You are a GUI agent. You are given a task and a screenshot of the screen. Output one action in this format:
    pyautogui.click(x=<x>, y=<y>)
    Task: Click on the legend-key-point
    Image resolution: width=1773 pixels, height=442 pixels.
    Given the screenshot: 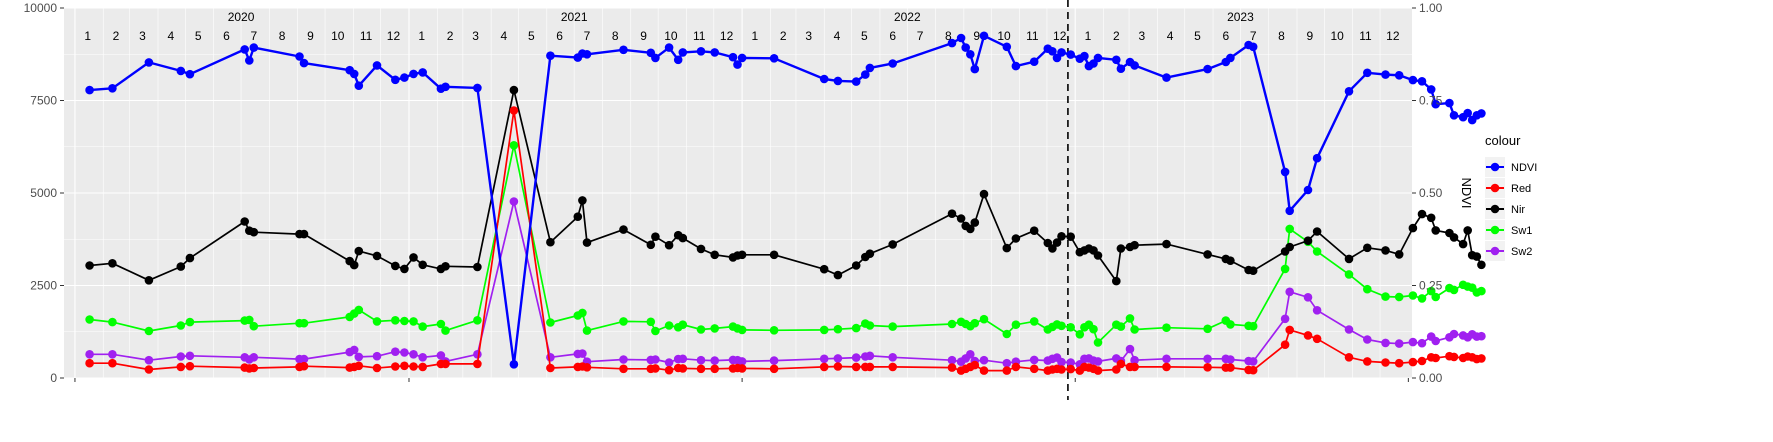 What is the action you would take?
    pyautogui.click(x=1495, y=188)
    